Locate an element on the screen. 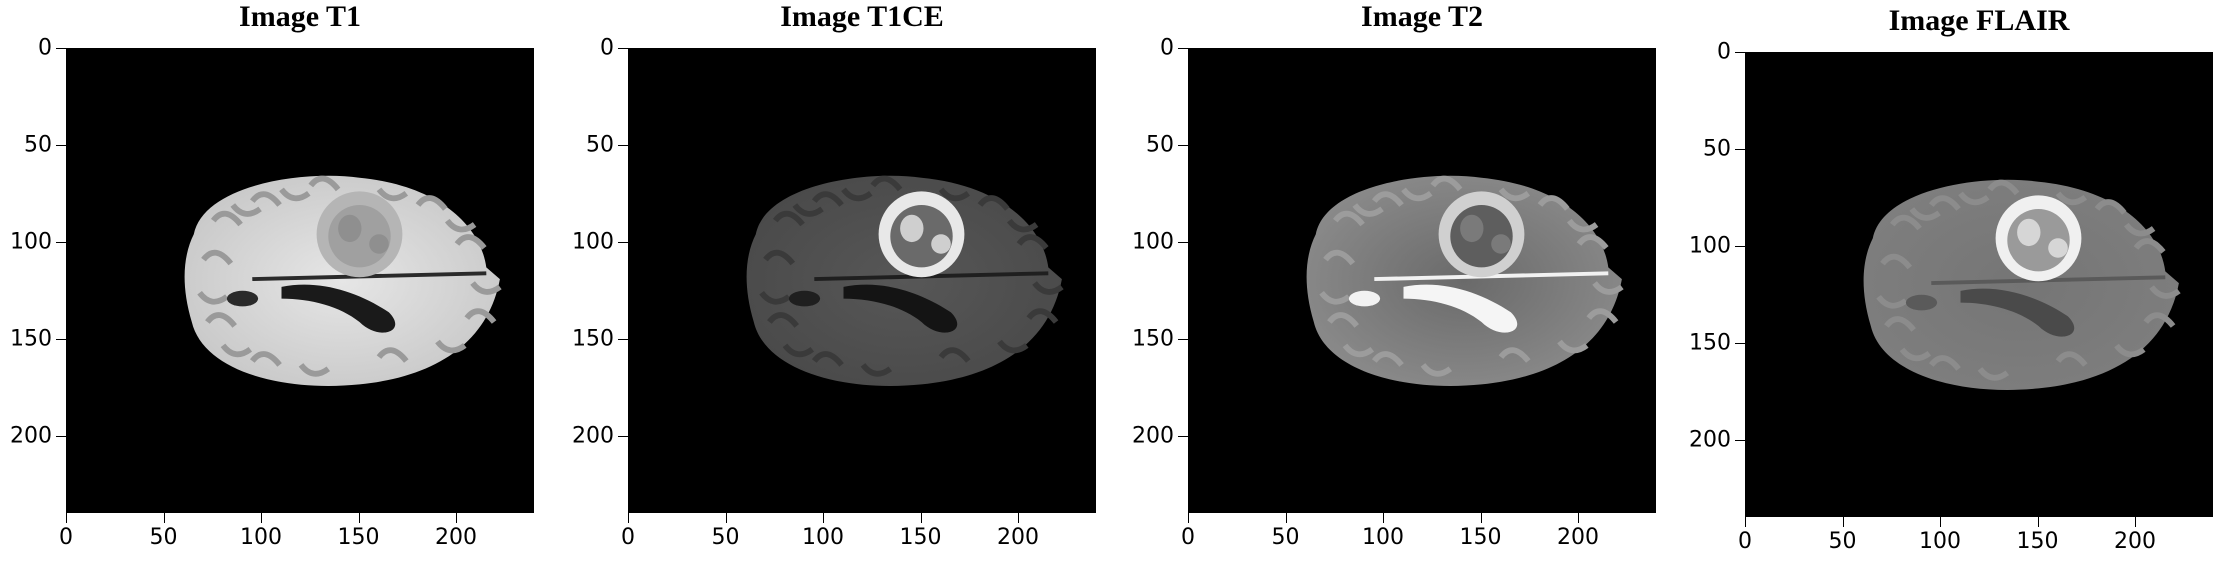  panel-title: Image T2 is located at coordinates (1422, 16).